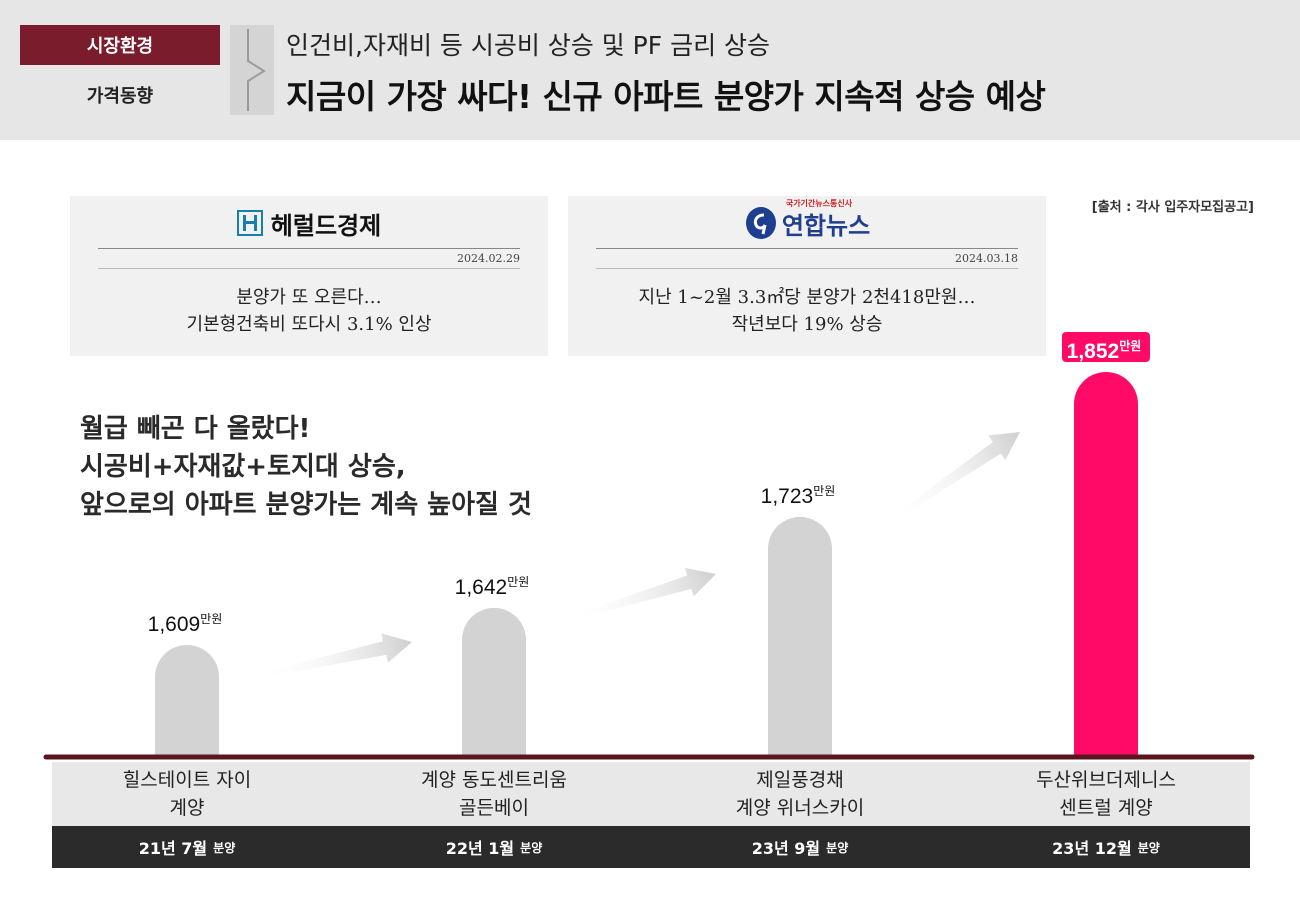 This screenshot has width=1300, height=900. Describe the element at coordinates (243, 467) in the screenshot. I see `narrative-line: 시공비+자재값+토지대 상승,` at that location.